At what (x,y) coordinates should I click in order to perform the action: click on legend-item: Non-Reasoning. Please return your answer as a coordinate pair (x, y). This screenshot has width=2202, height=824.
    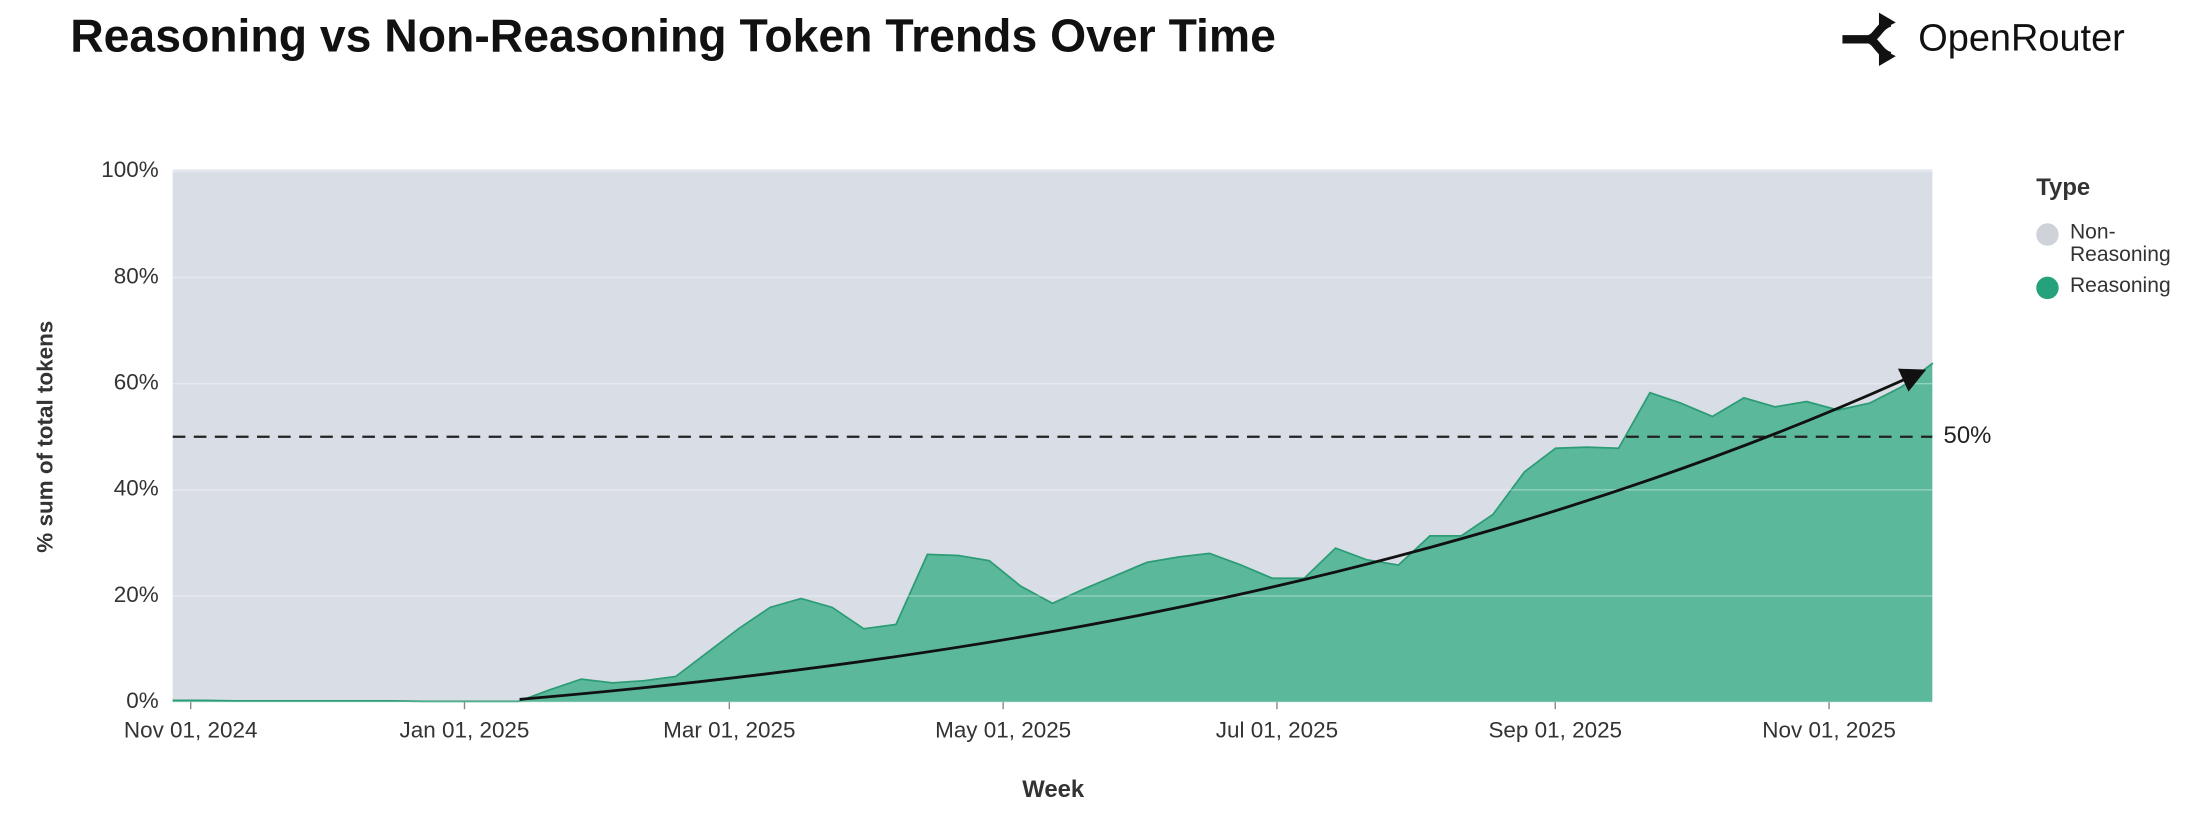
    Looking at the image, I should click on (2113, 243).